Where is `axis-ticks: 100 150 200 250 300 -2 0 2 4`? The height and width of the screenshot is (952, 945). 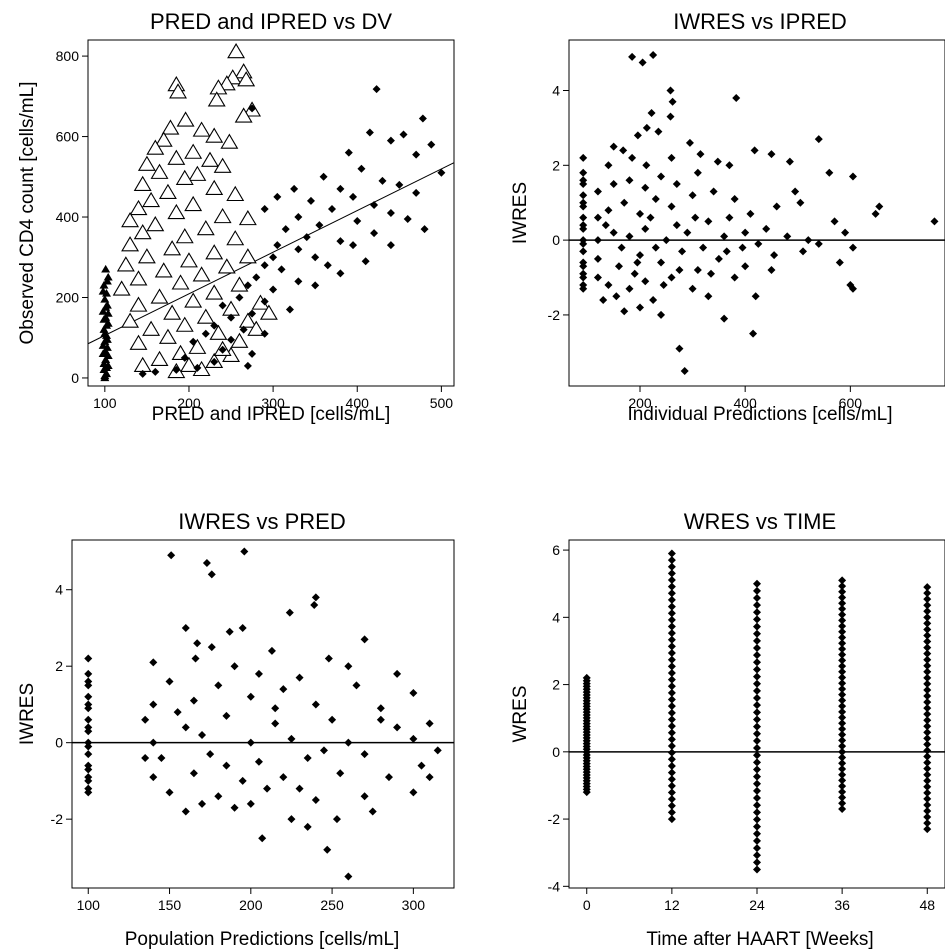
axis-ticks: 100 150 200 250 300 -2 0 2 4 is located at coordinates (238, 747).